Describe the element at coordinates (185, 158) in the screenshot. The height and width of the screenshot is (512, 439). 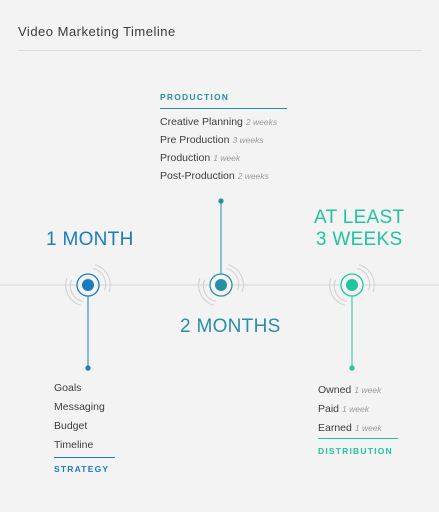
I see `item-name: Production` at that location.